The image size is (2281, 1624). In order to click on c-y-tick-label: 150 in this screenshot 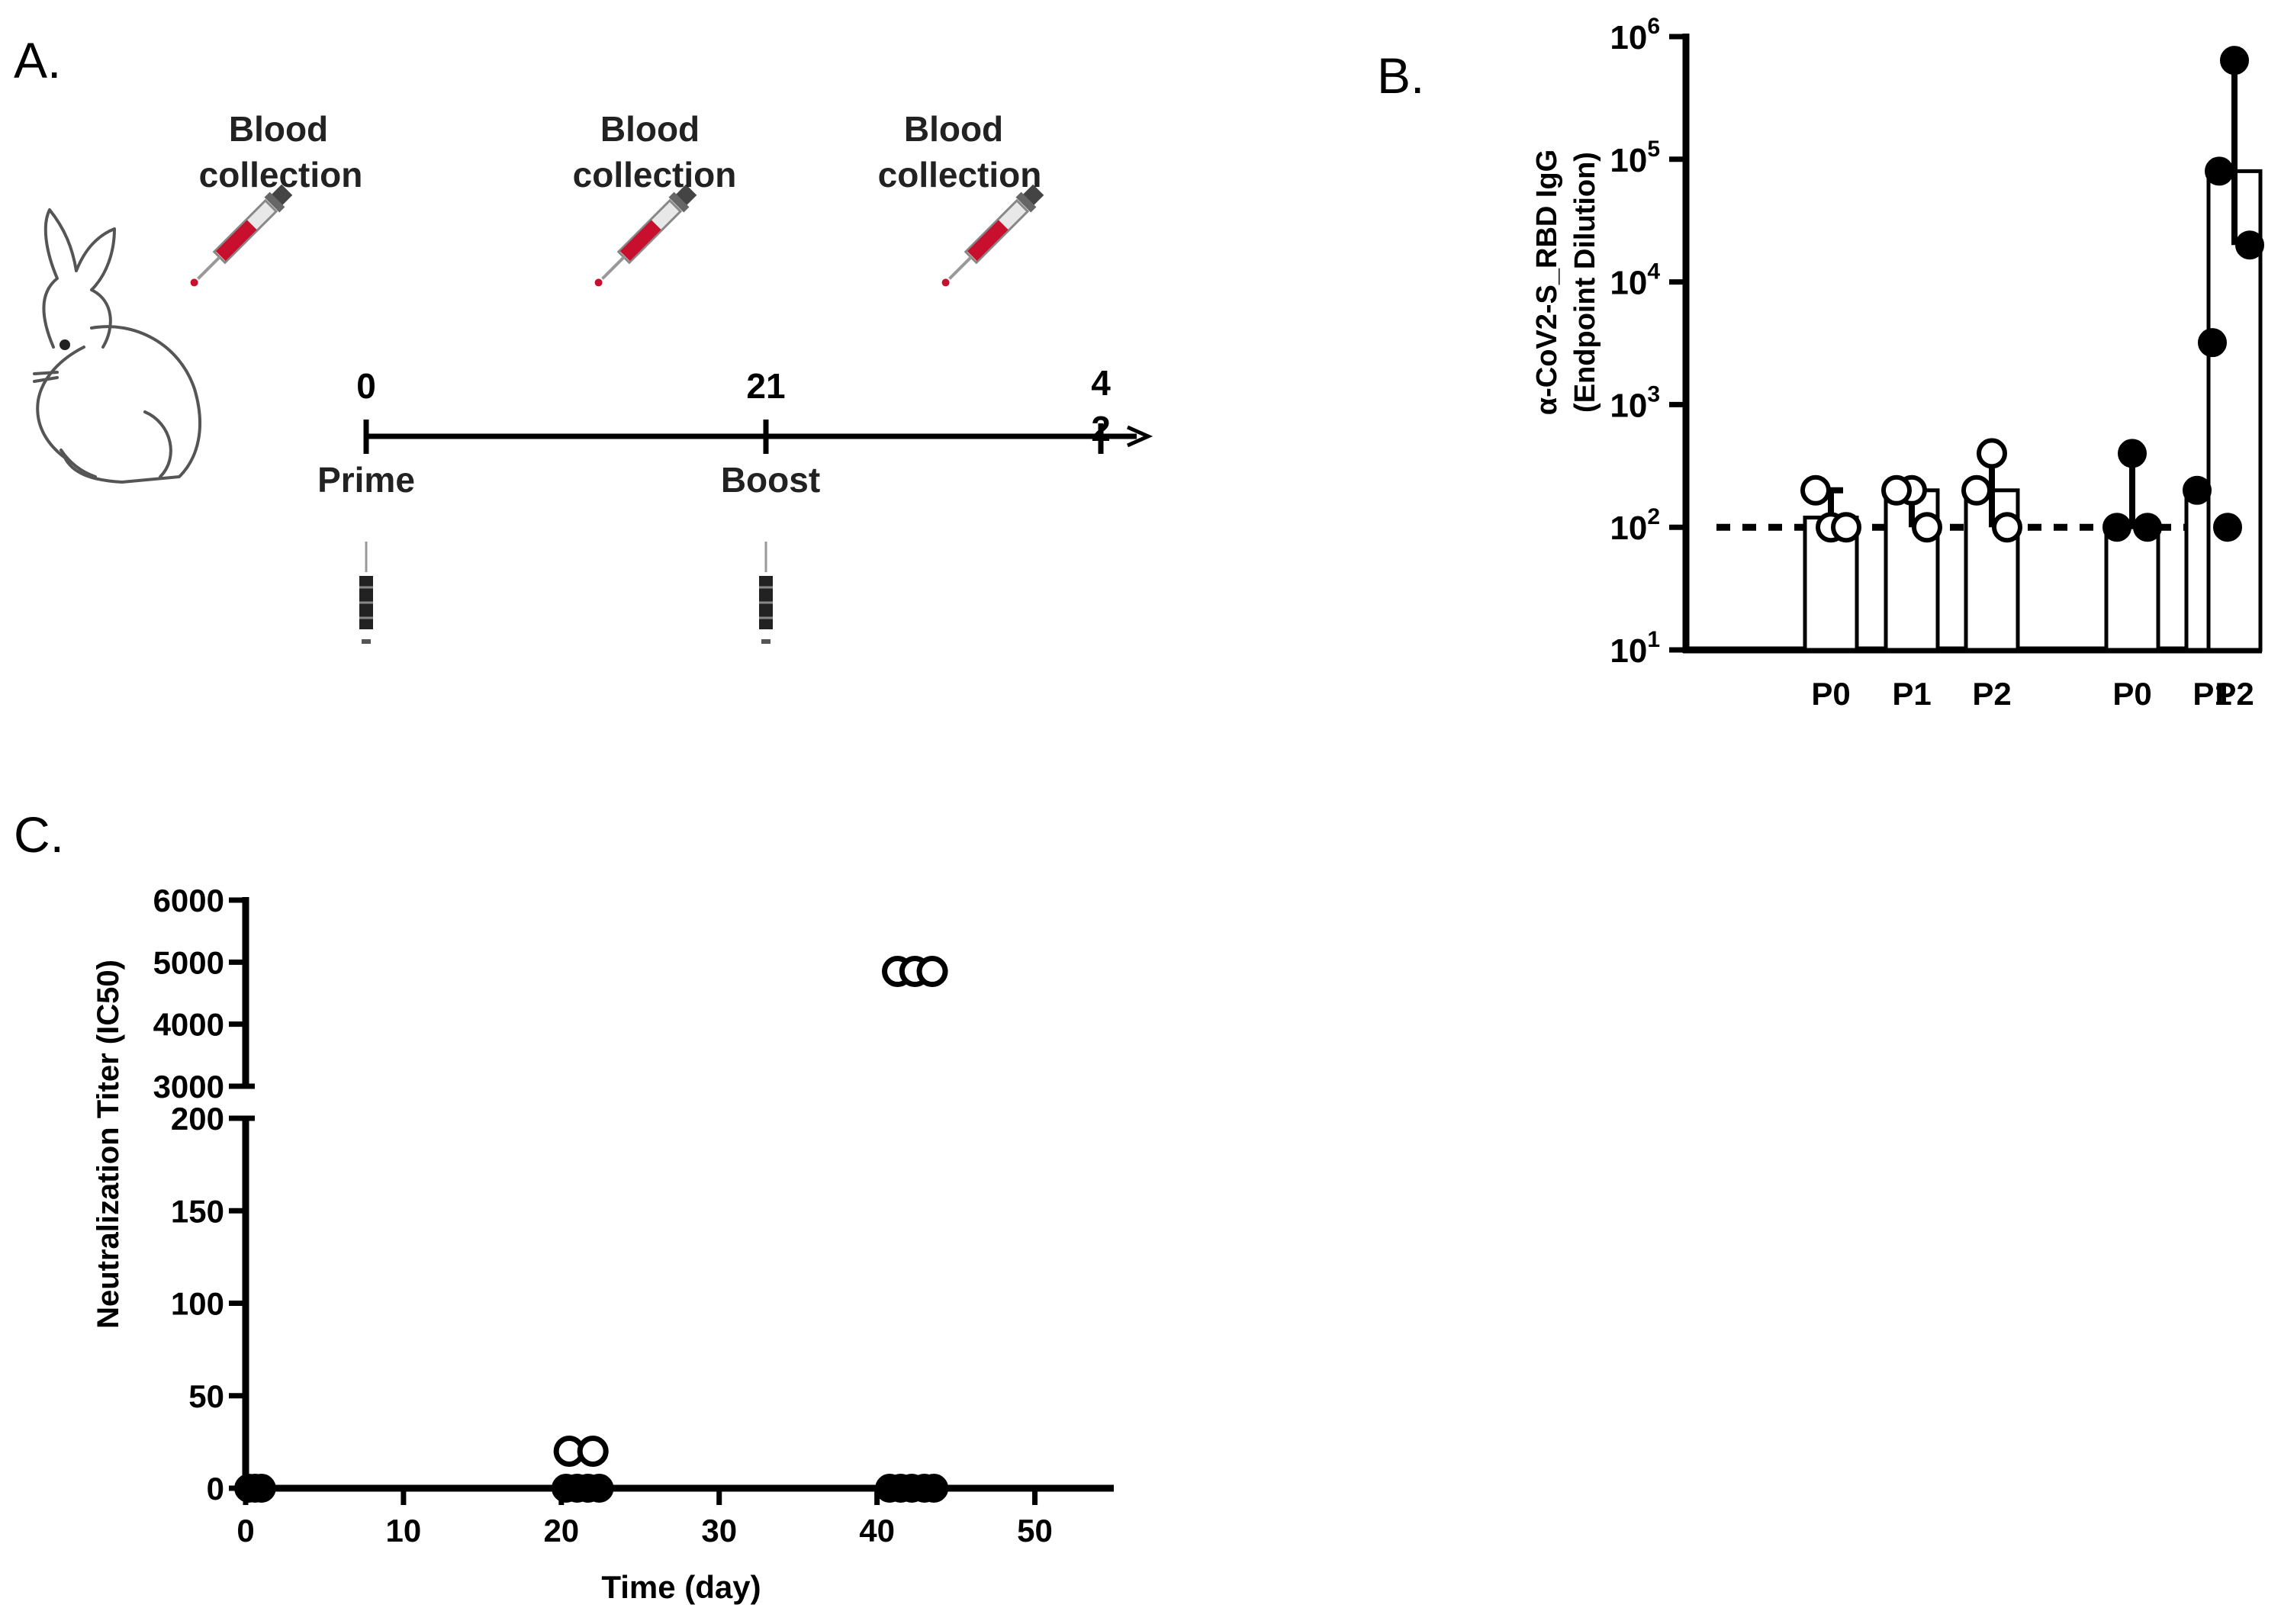, I will do `click(197, 1211)`.